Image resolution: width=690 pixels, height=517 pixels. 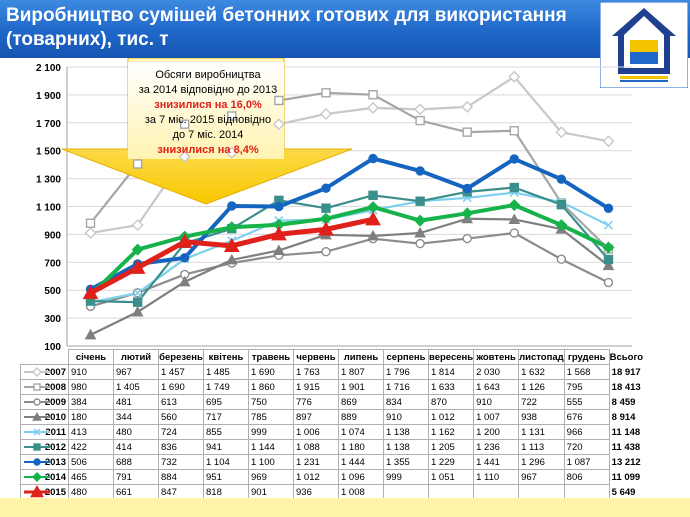 What do you see at coordinates (451, 357) in the screenshot?
I see `x-tick-label: вересень` at bounding box center [451, 357].